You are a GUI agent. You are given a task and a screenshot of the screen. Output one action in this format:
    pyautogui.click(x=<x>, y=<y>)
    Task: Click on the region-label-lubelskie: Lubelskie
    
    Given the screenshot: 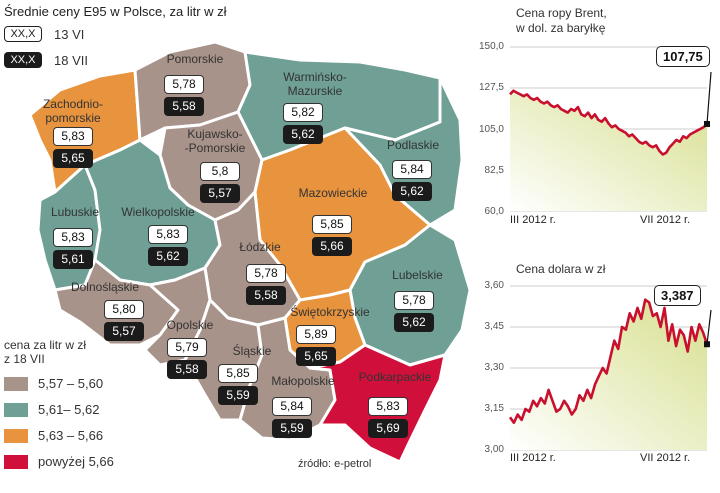 What is the action you would take?
    pyautogui.click(x=417, y=275)
    